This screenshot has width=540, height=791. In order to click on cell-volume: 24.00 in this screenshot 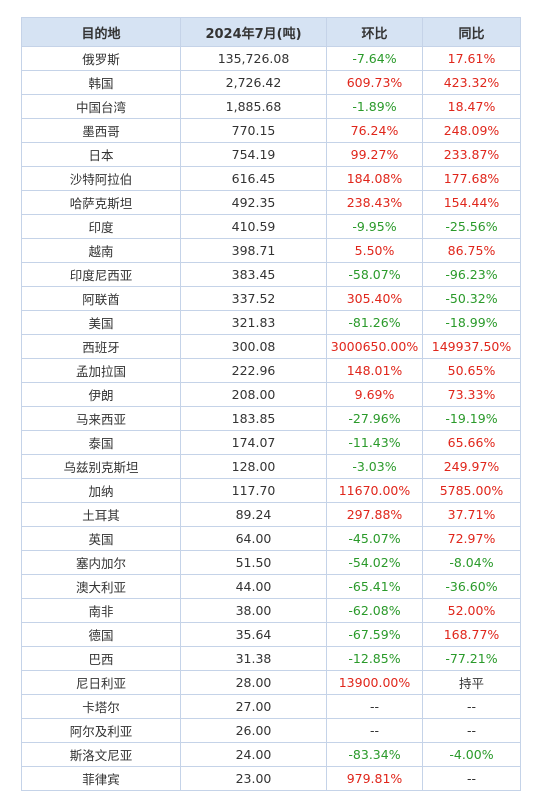, I will do `click(253, 754)`.